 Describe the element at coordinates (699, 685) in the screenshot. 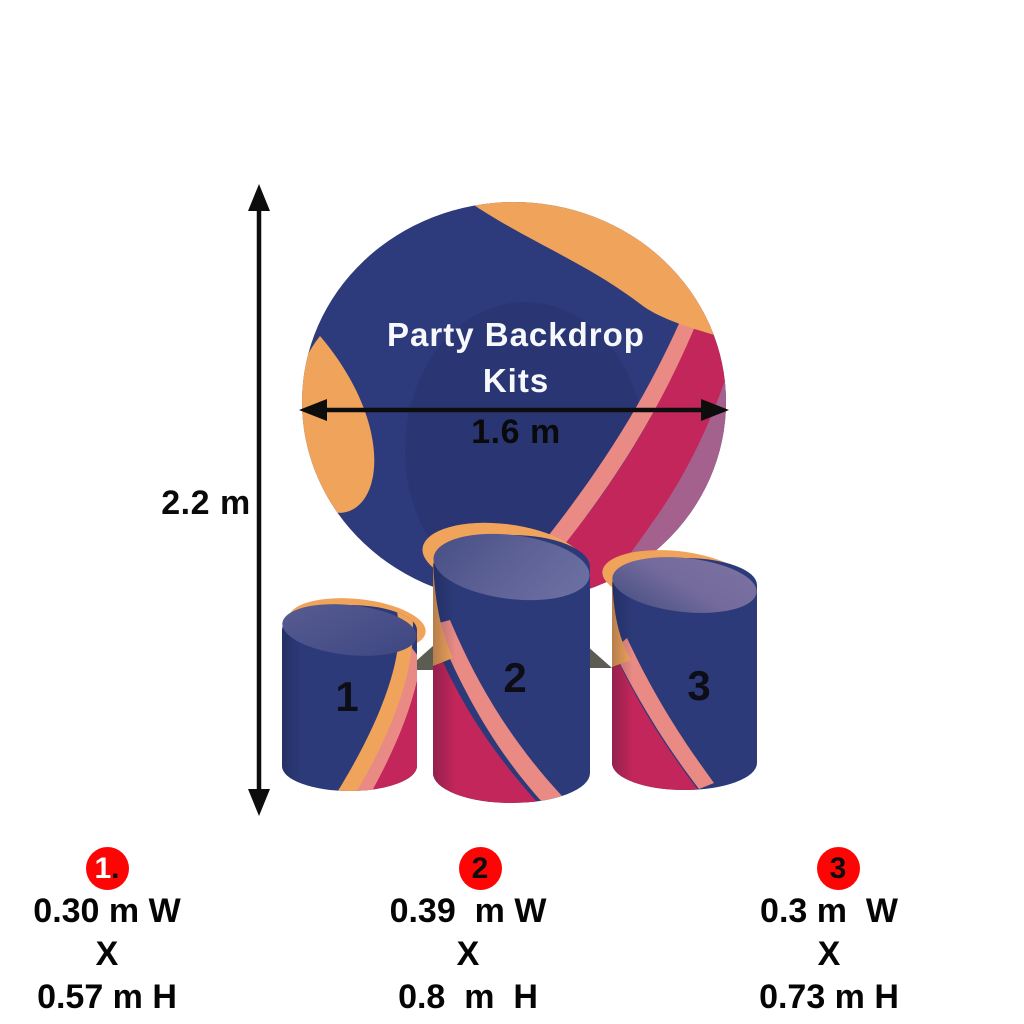

I see `cylinder-3-number: 3` at that location.